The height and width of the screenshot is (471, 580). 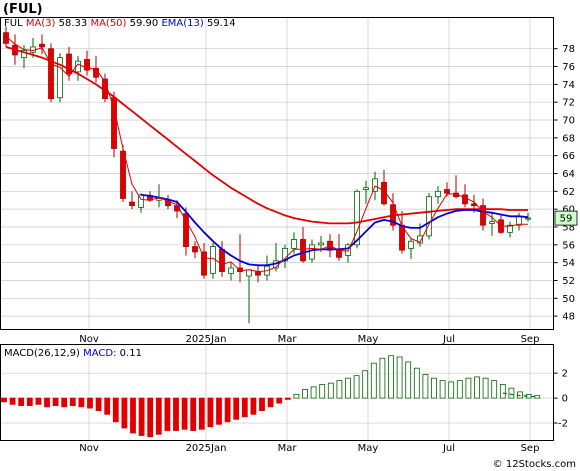 I want to click on price-y-tick-label: 70, so click(x=568, y=121).